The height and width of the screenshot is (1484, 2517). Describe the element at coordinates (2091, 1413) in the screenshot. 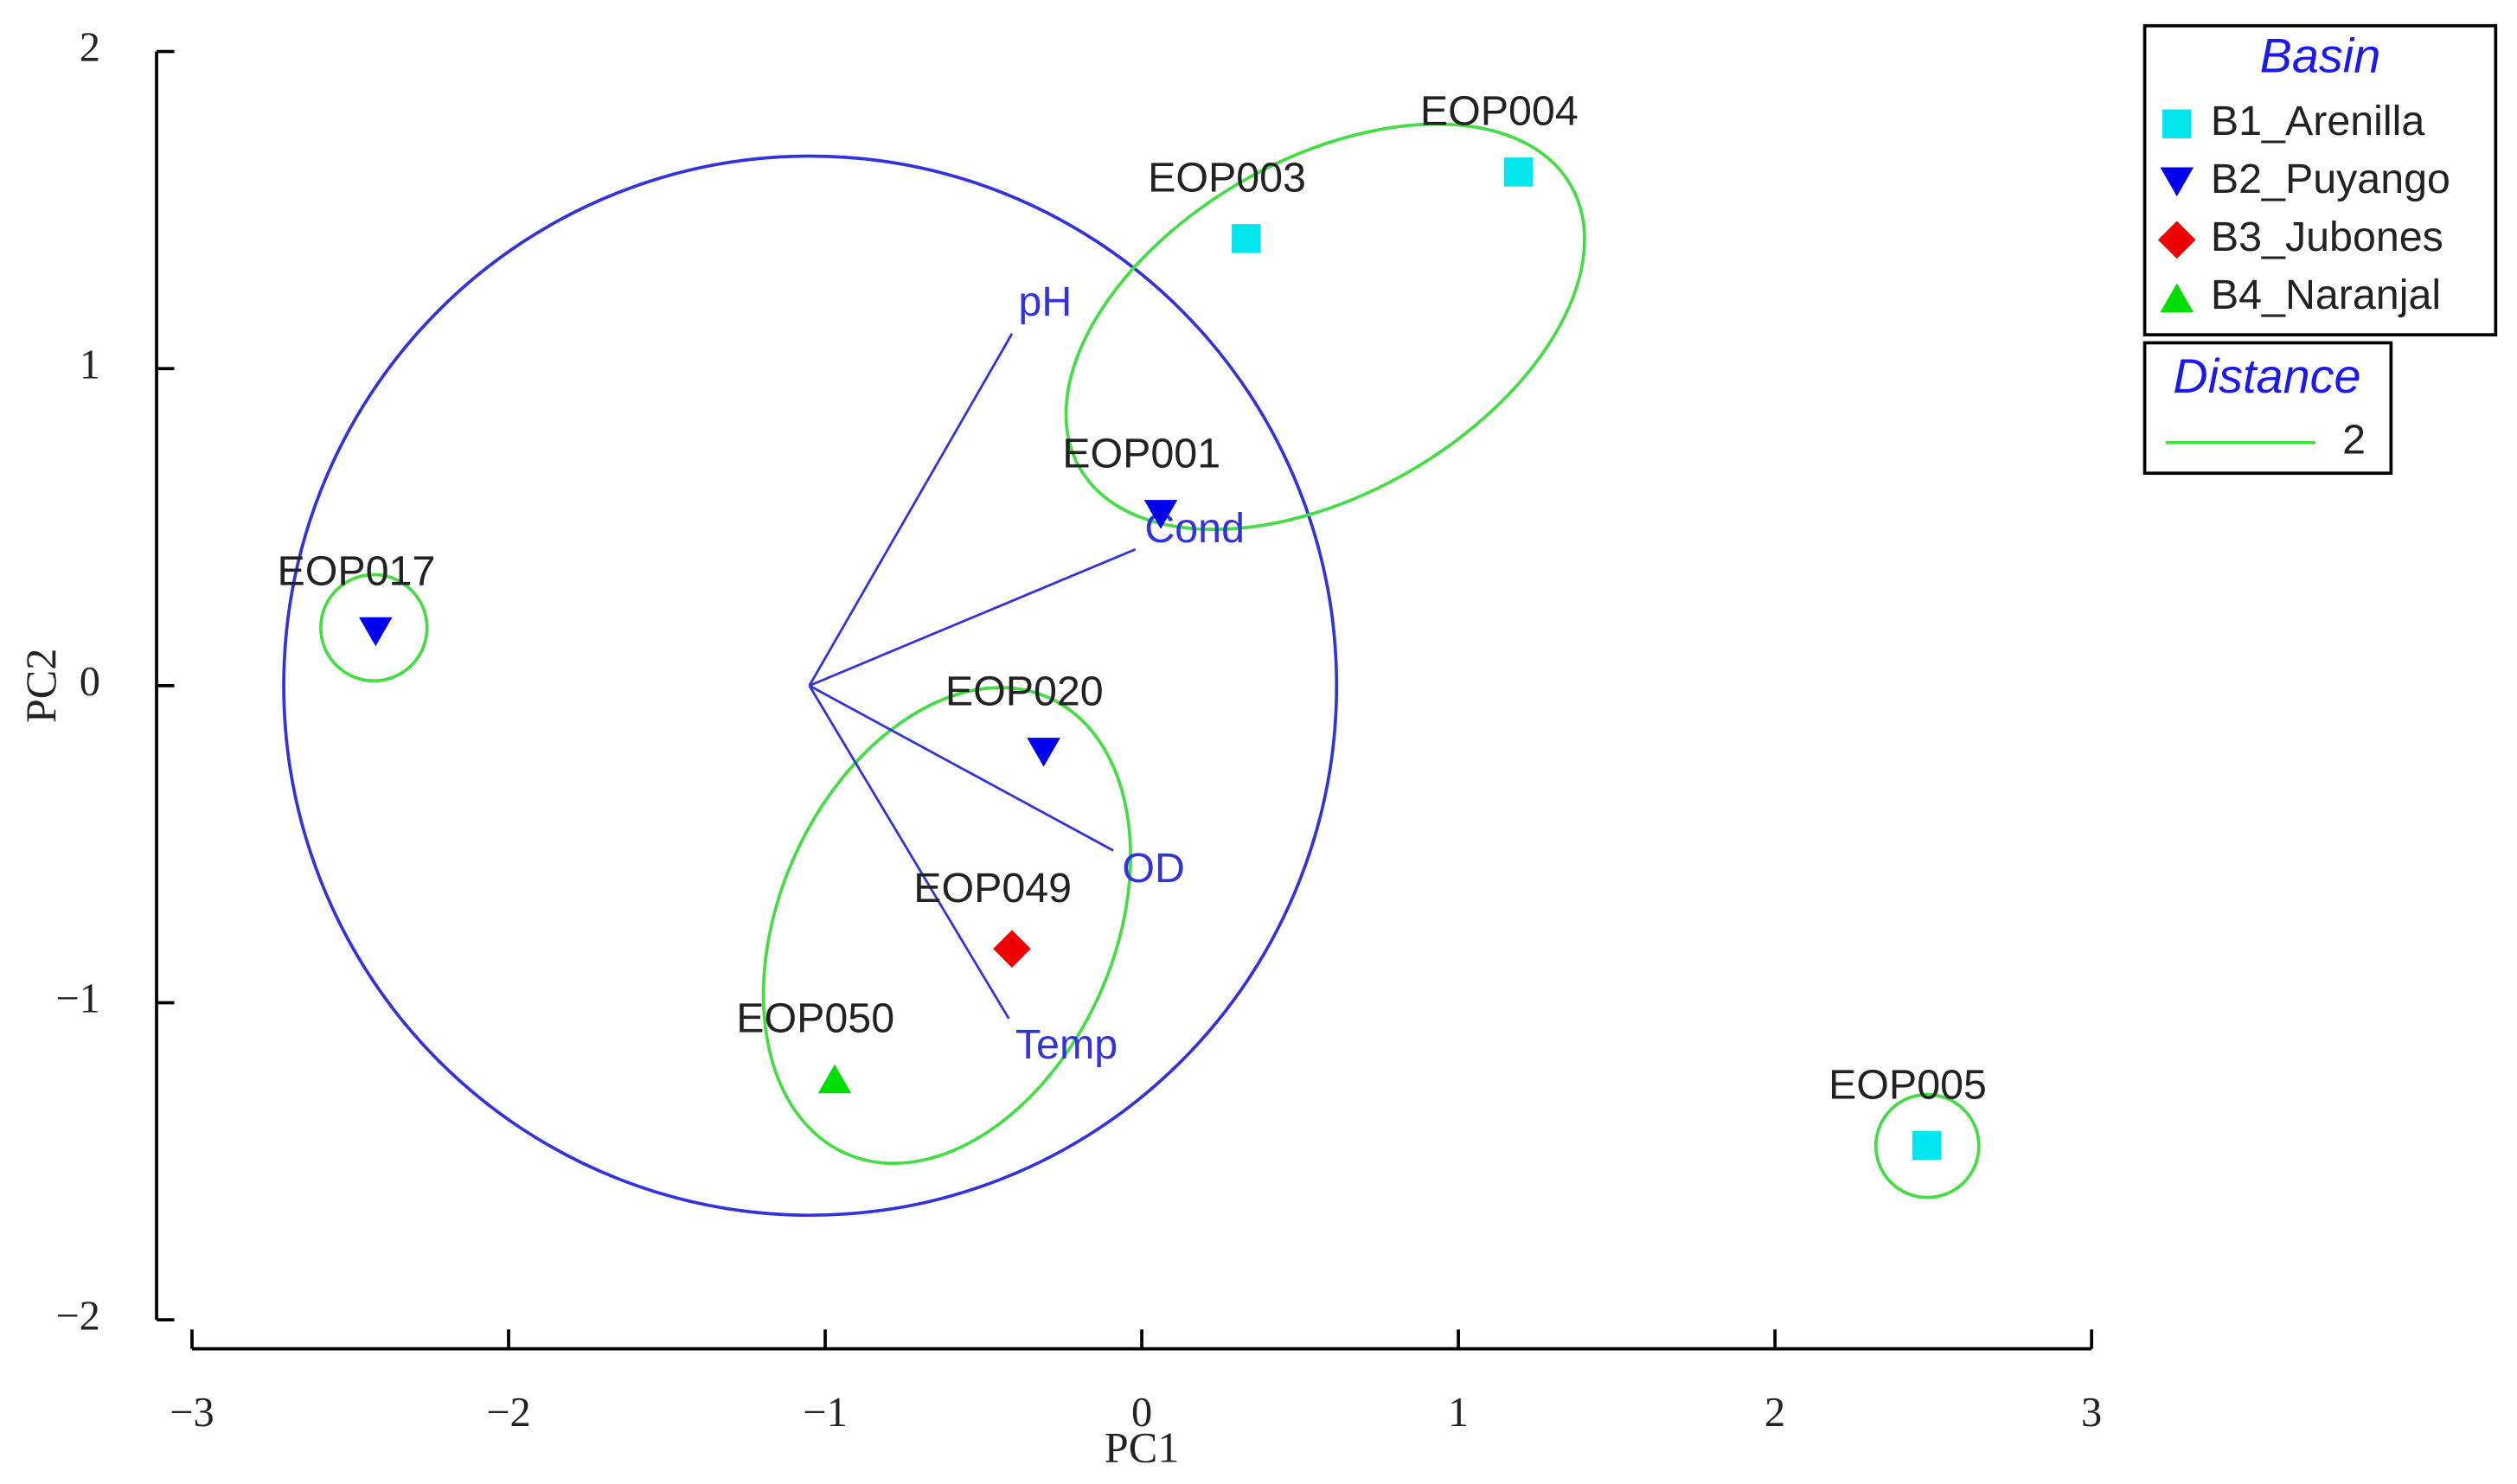

I see `x-tick-label: 3` at that location.